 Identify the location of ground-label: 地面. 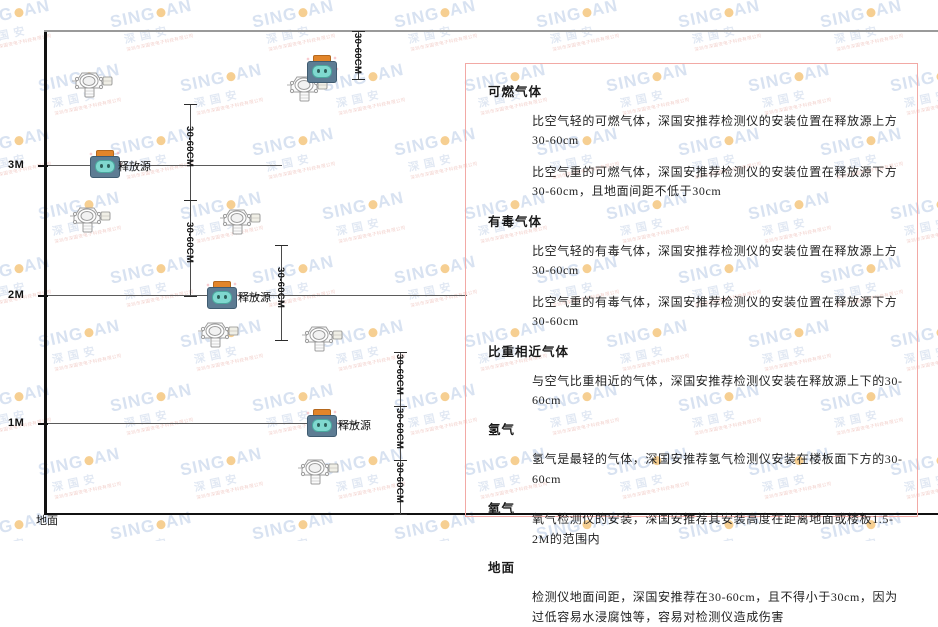
(47, 521).